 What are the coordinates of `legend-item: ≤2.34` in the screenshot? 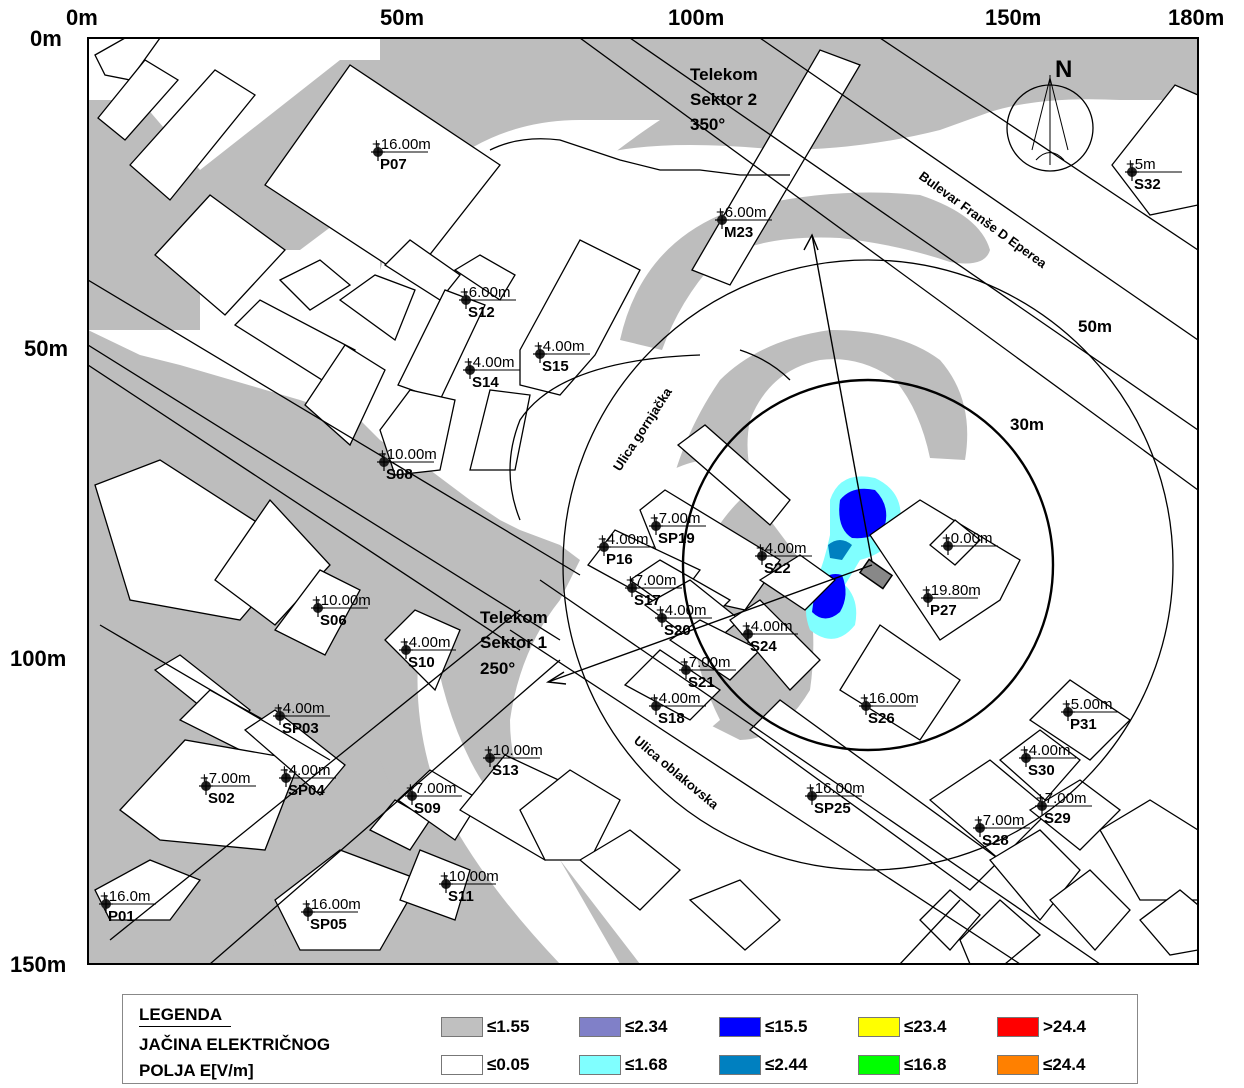 It's located at (623, 1027).